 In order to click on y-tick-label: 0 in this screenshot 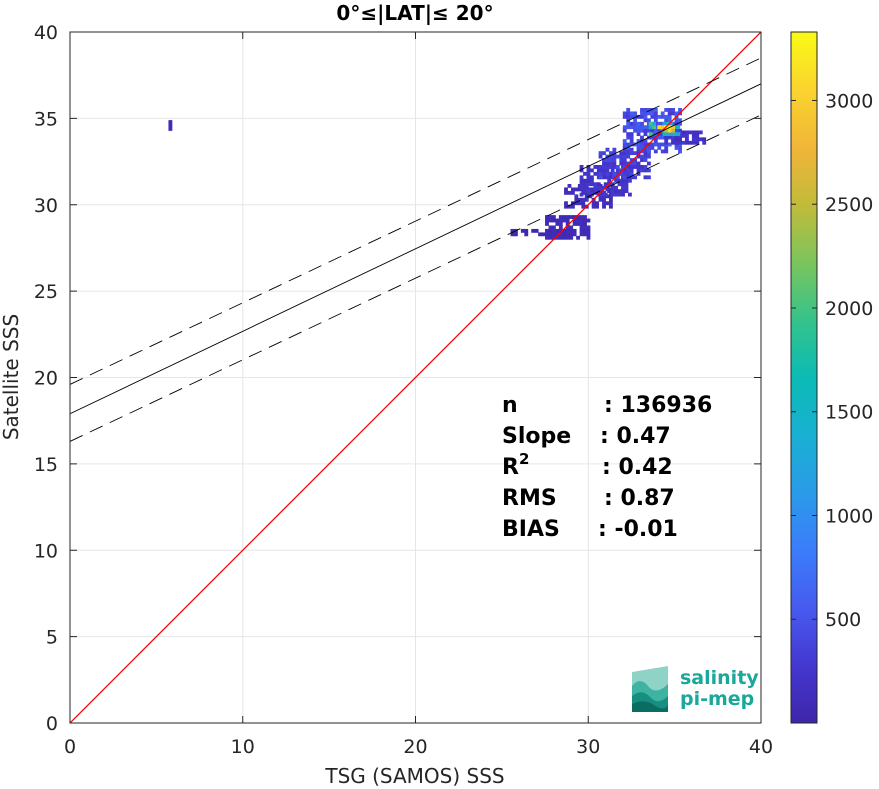, I will do `click(52, 724)`.